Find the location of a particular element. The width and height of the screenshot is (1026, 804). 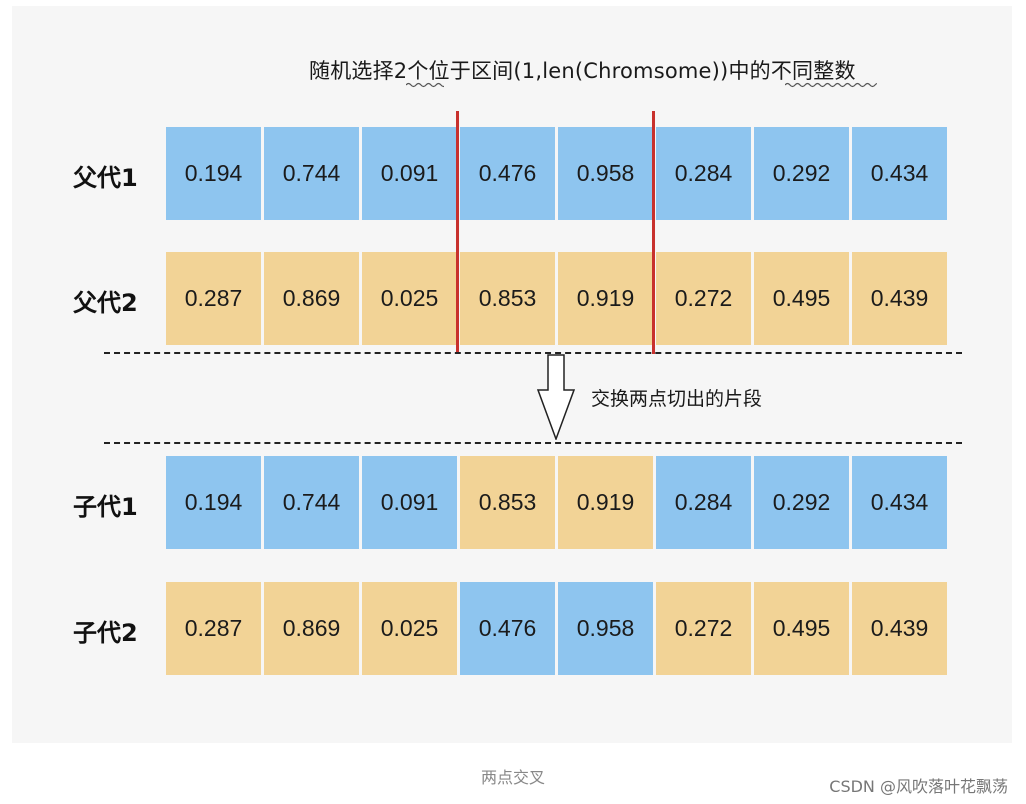

row-label: 子代2 is located at coordinates (105, 633).